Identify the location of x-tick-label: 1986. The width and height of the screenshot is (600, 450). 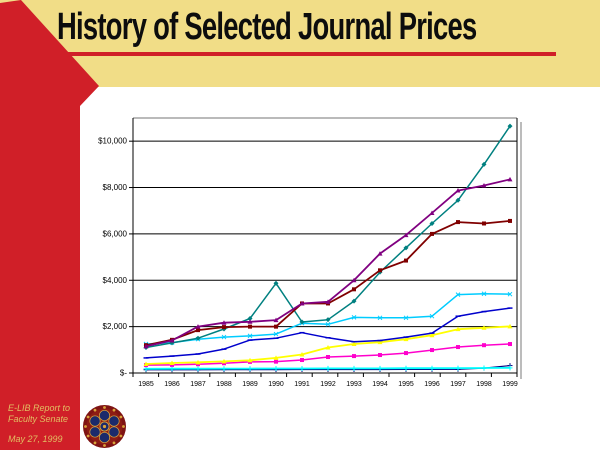
(172, 384).